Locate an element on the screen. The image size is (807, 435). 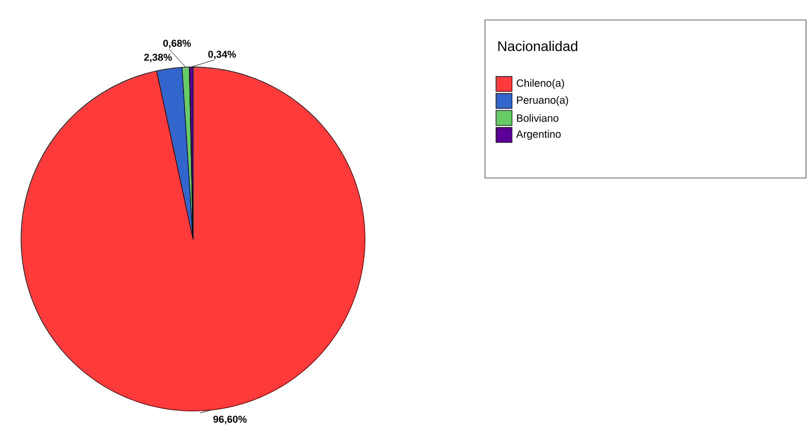
legend-label: Argentino is located at coordinates (538, 135).